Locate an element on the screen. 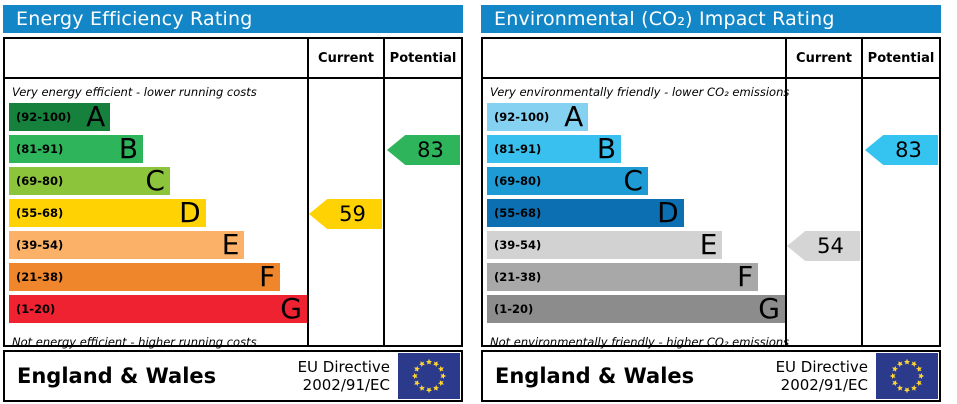 The image size is (957, 404). energy-title-bar: Energy Efficiency Rating is located at coordinates (233, 19).